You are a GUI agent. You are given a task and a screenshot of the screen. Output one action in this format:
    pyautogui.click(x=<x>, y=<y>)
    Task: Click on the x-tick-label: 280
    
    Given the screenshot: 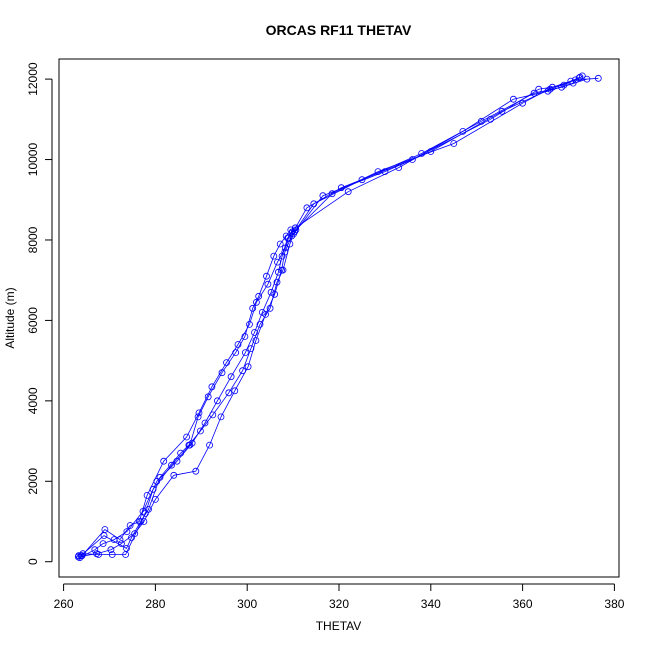 What is the action you would take?
    pyautogui.click(x=155, y=604)
    